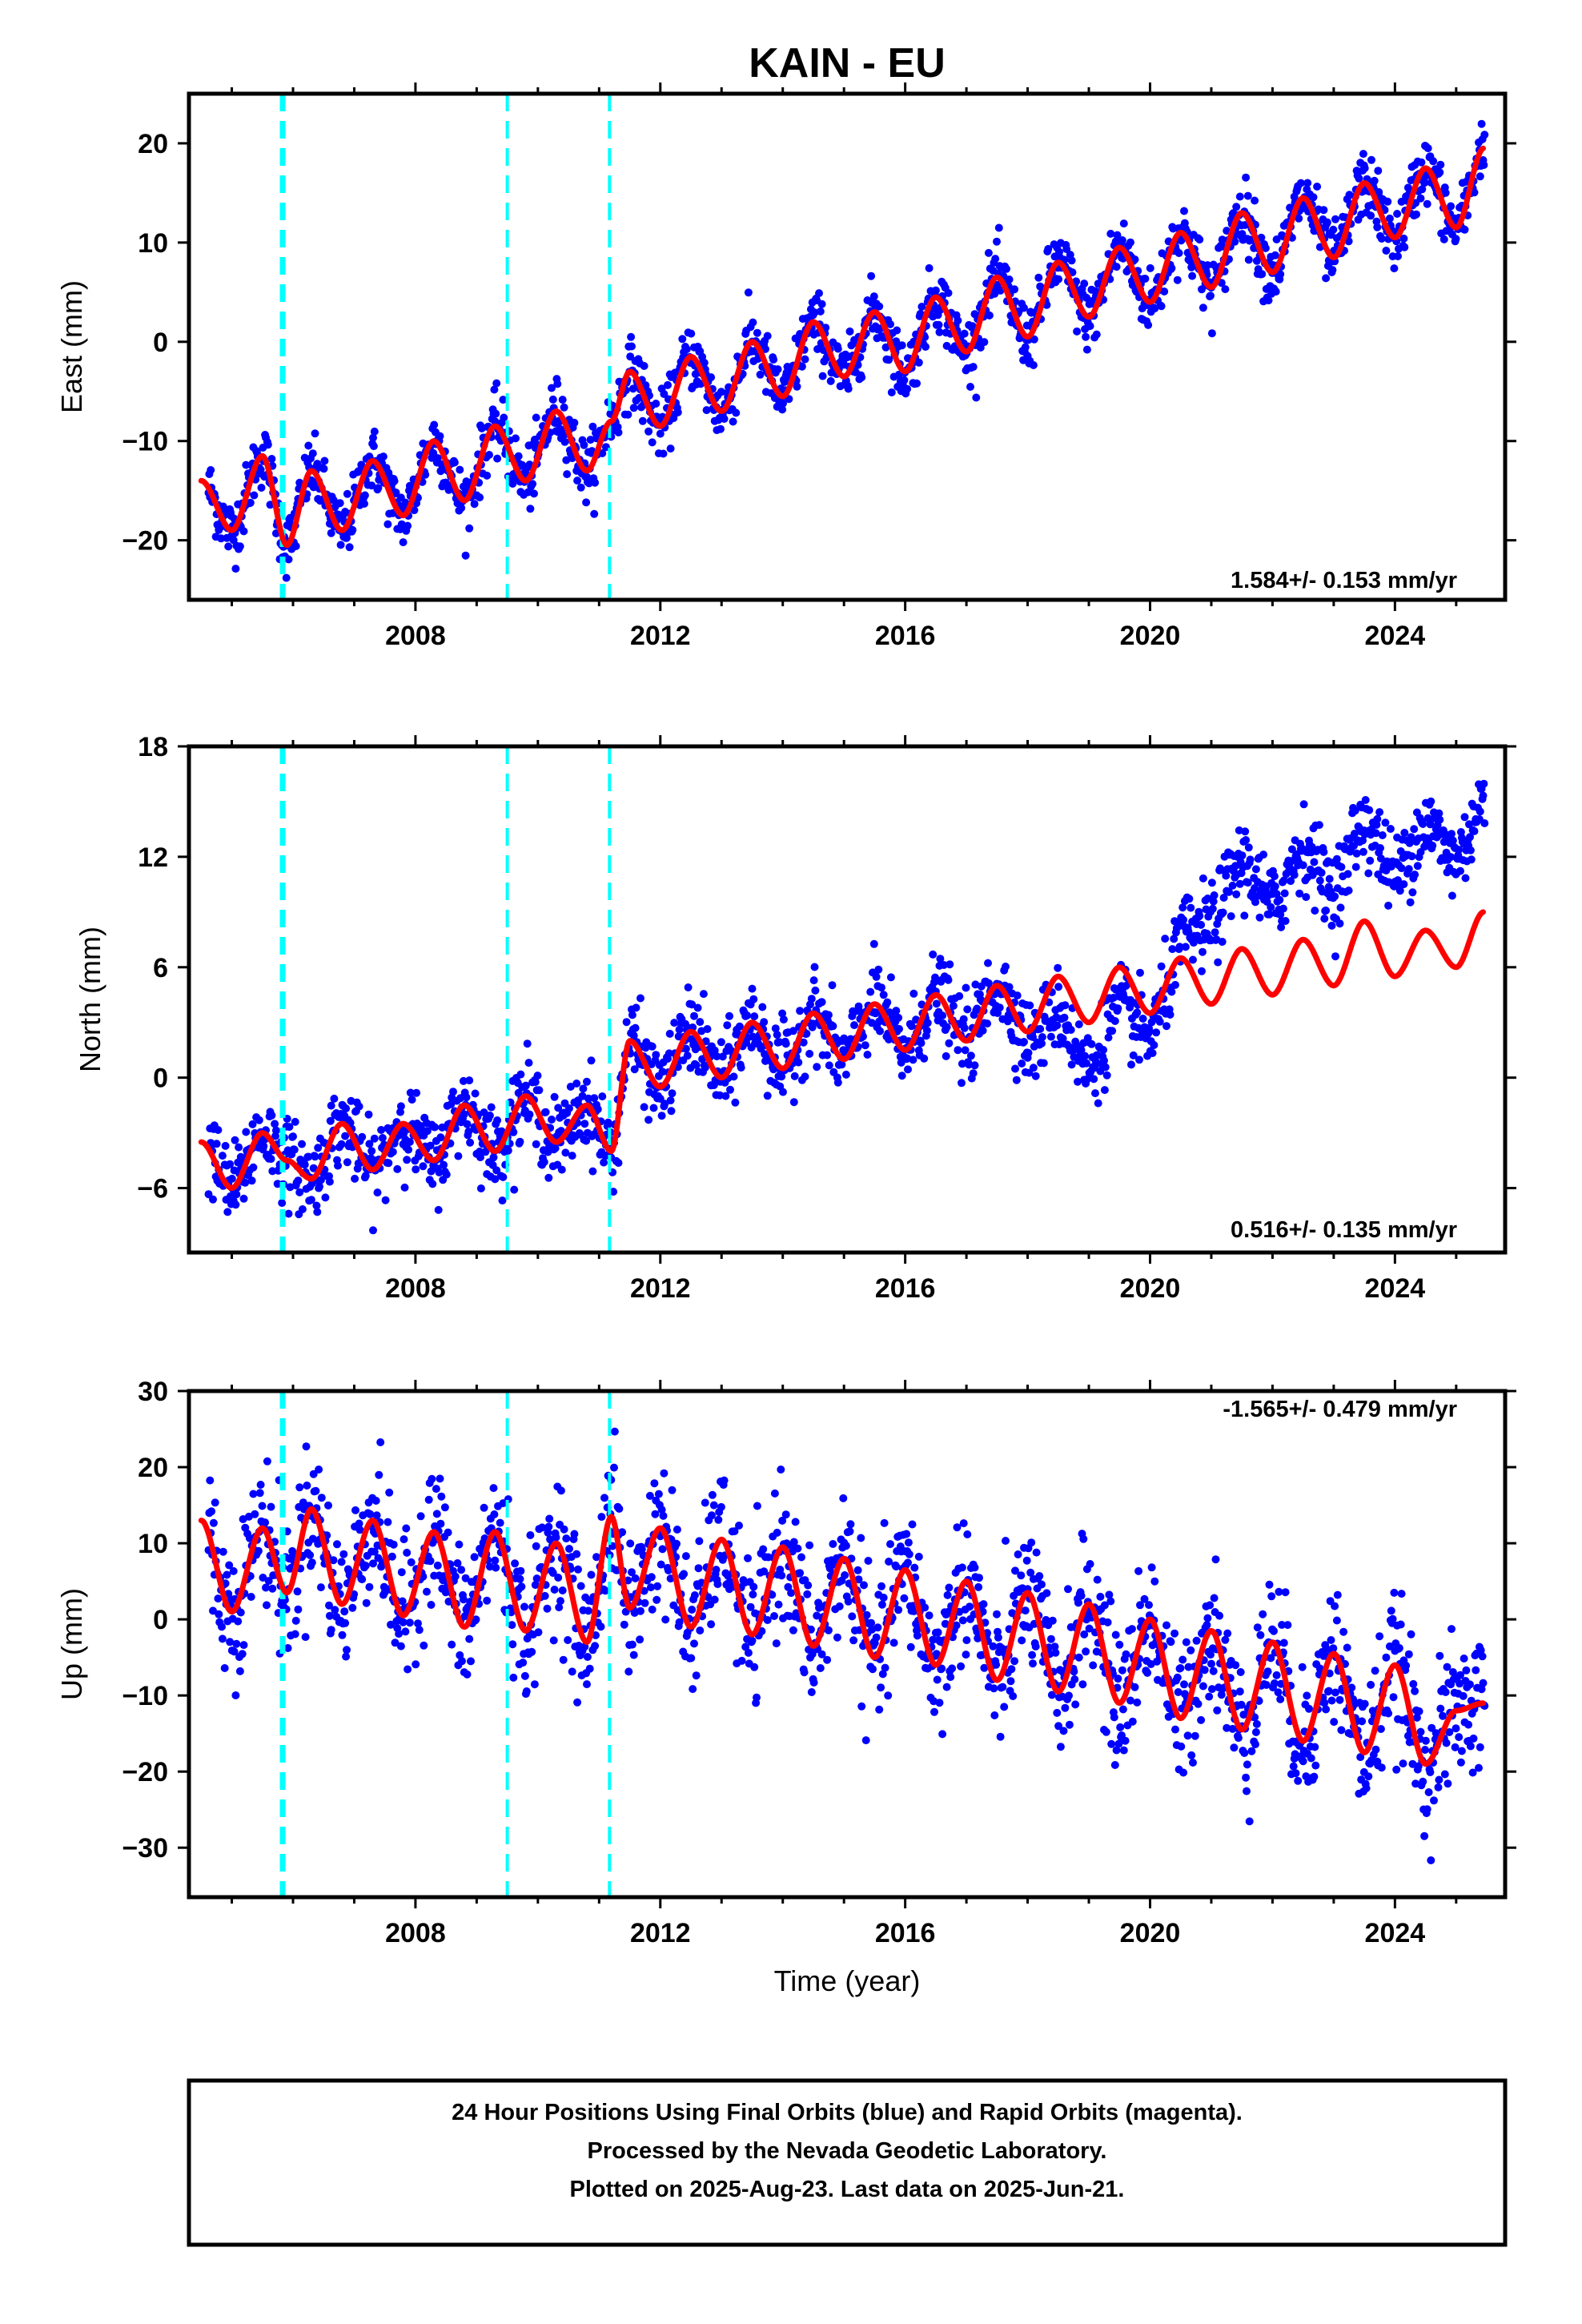 This screenshot has height=2324, width=1582. What do you see at coordinates (145, 442) in the screenshot?
I see `east-y-tick-label: −10` at bounding box center [145, 442].